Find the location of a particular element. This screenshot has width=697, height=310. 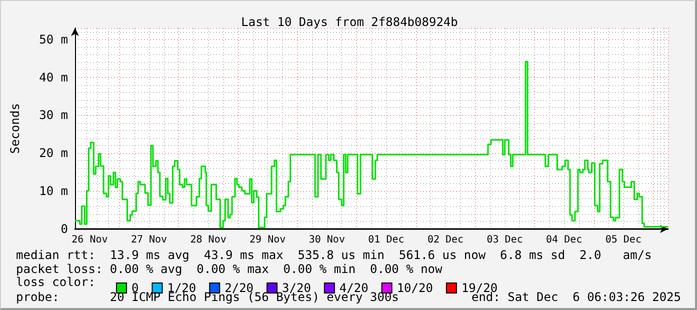

y-tick-label: 20 m is located at coordinates (53, 153).